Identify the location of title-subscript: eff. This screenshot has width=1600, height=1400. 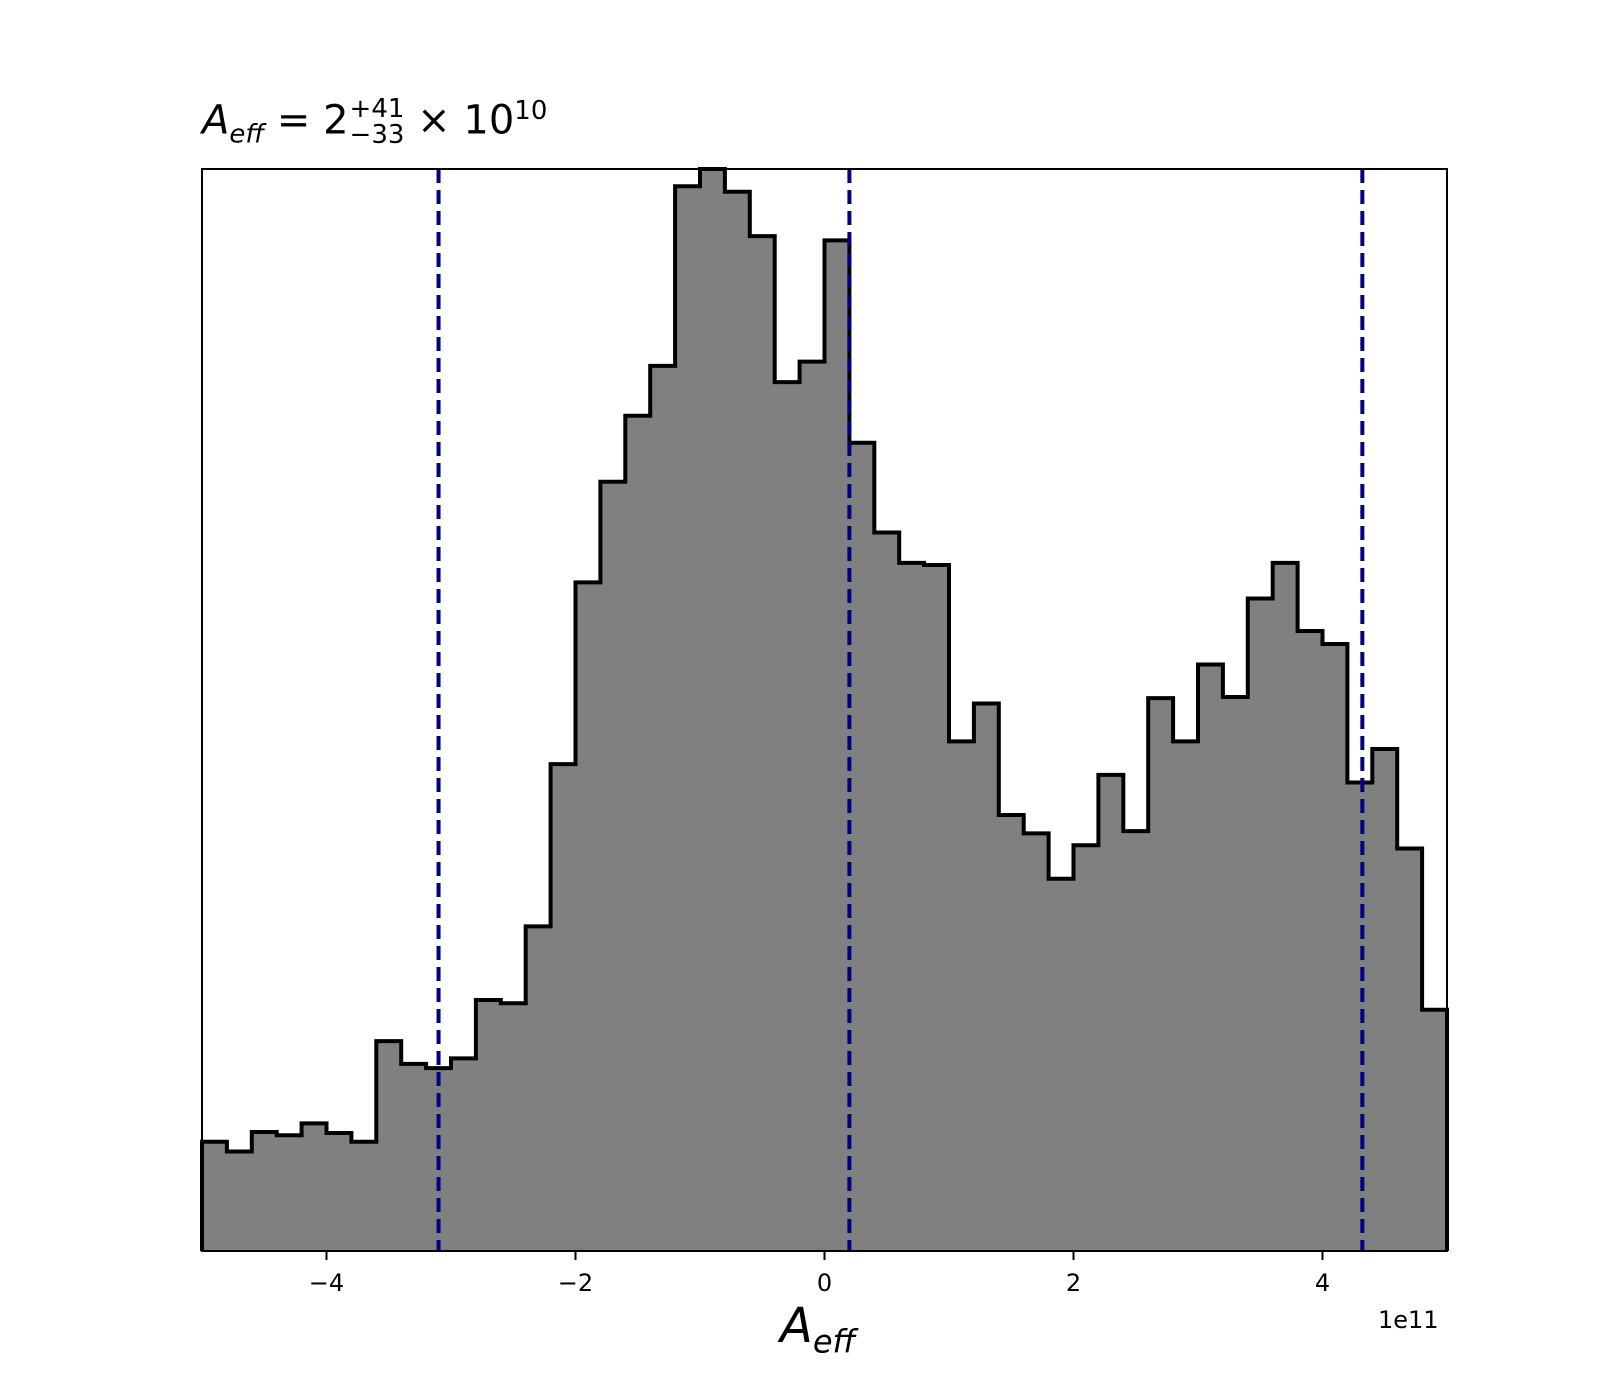
(247, 134).